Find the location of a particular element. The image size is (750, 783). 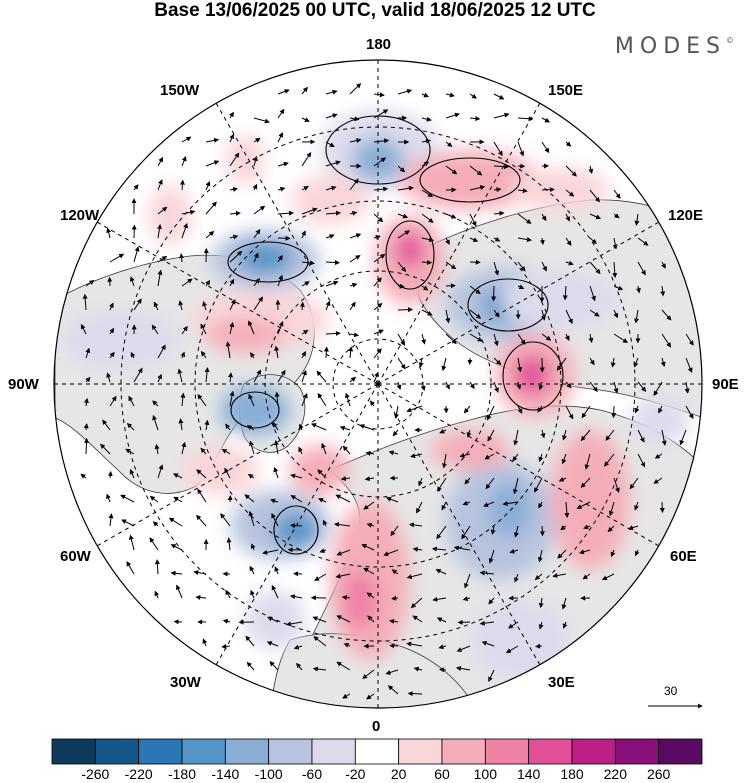

lon-label-120e: 120E is located at coordinates (686, 215).